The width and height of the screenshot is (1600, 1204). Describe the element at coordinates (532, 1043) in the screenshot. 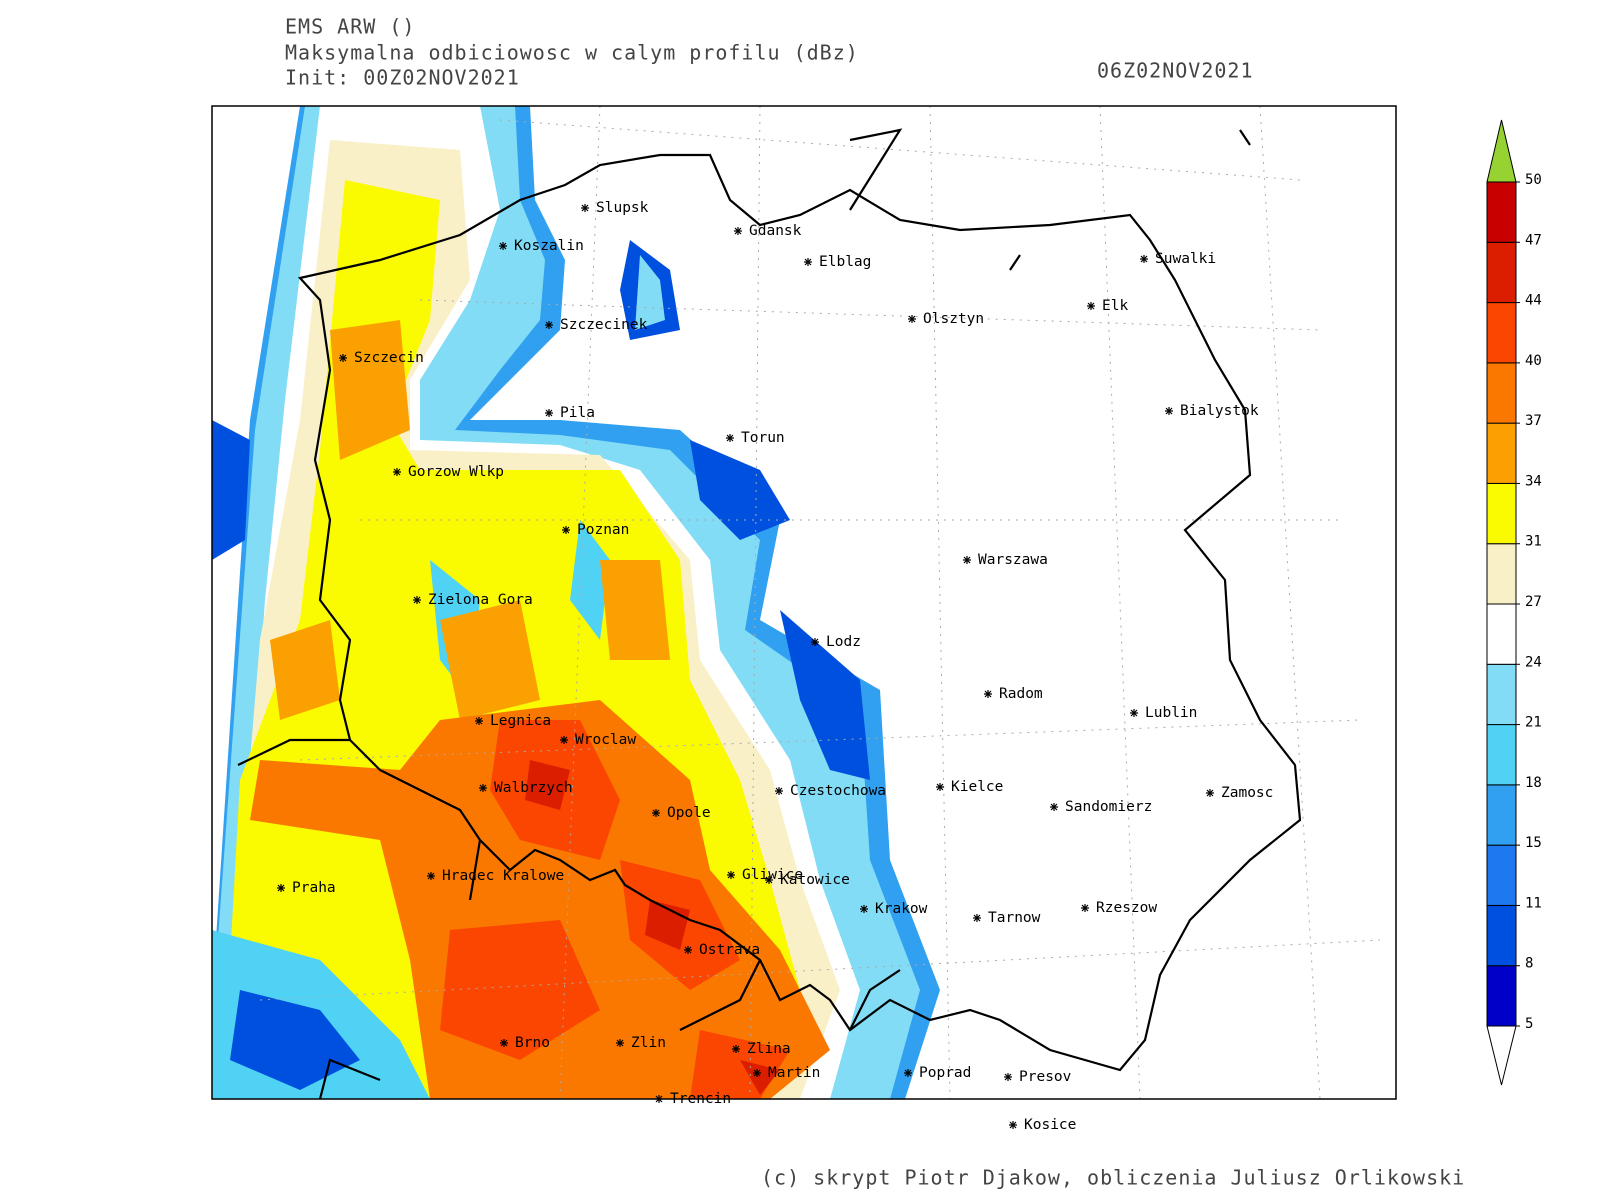

I see `city-label: Brno` at that location.